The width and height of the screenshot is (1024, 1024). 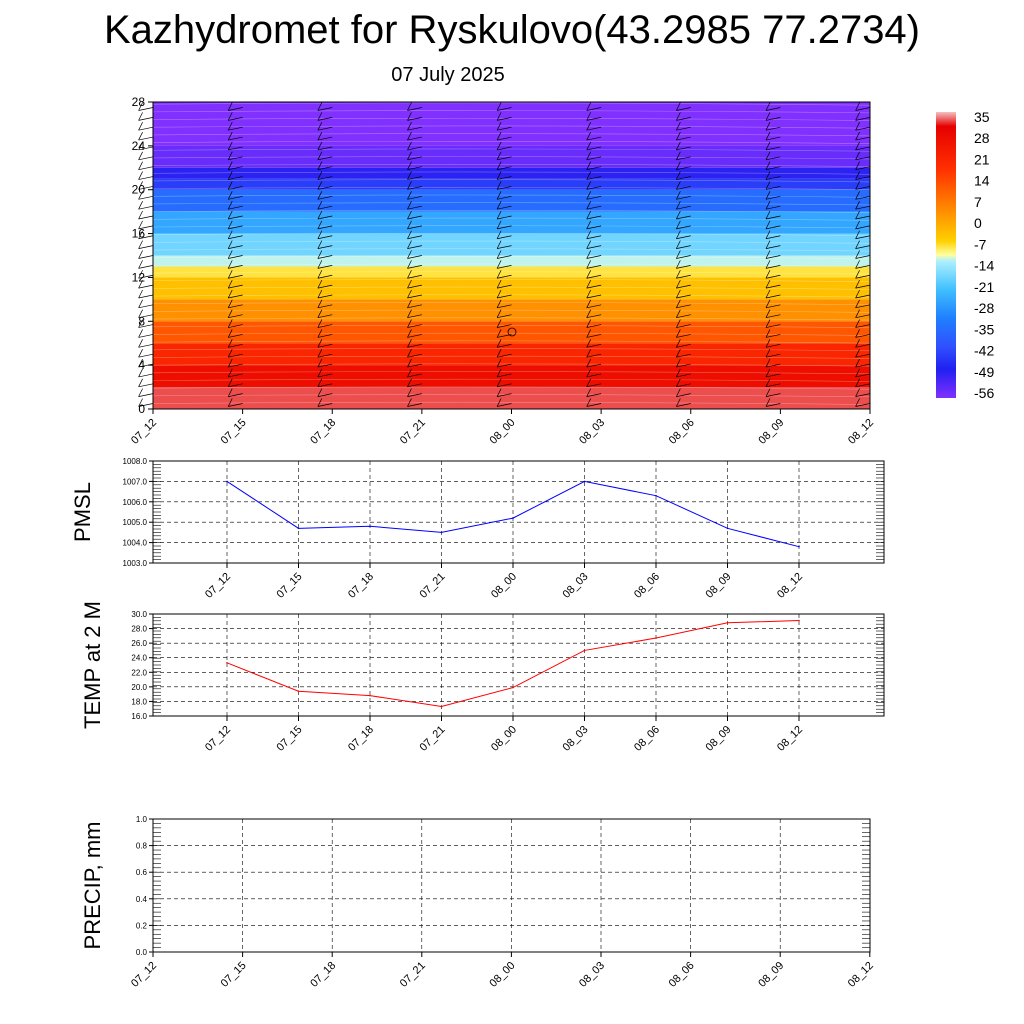 What do you see at coordinates (771, 975) in the screenshot?
I see `x-tick-label: 08_09` at bounding box center [771, 975].